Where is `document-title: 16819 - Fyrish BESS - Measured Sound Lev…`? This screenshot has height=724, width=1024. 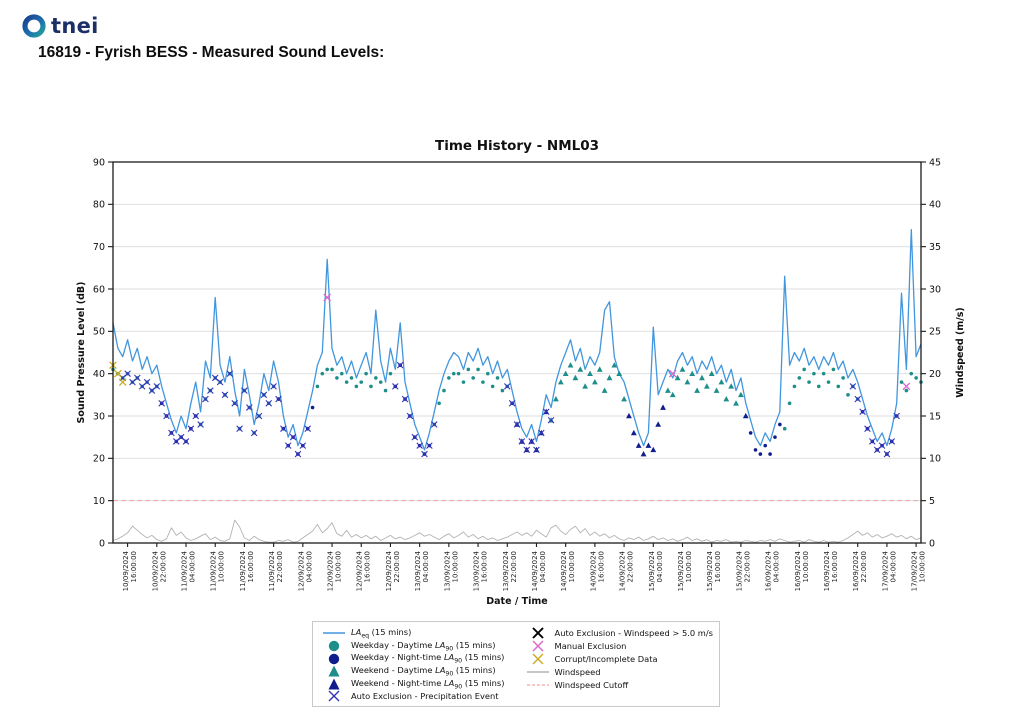 document-title: 16819 - Fyrish BESS - Measured Sound Lev… is located at coordinates (211, 52).